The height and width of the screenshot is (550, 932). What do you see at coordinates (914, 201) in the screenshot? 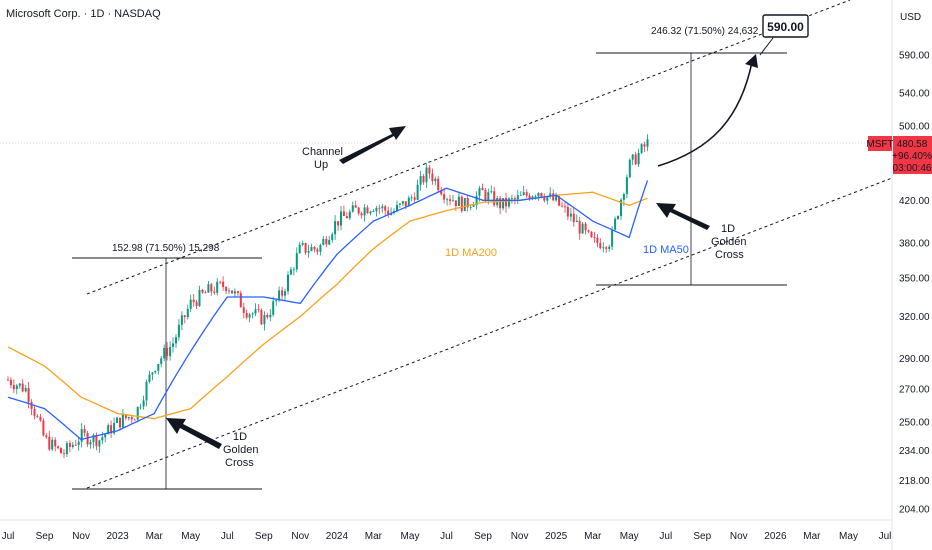
I see `price-tick-label: 420.00` at bounding box center [914, 201].